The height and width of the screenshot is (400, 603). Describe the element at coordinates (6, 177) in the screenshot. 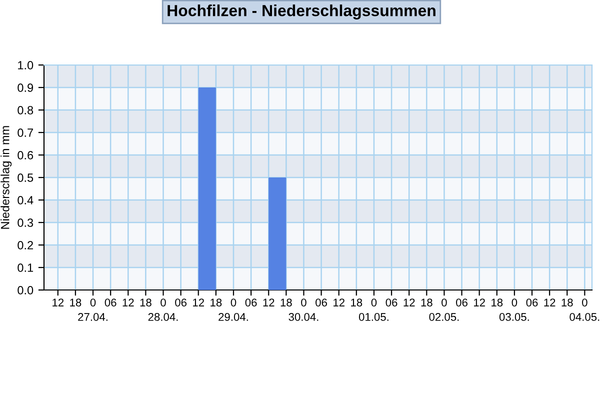

I see `y-axis-title: Niederschlag in mm` at that location.